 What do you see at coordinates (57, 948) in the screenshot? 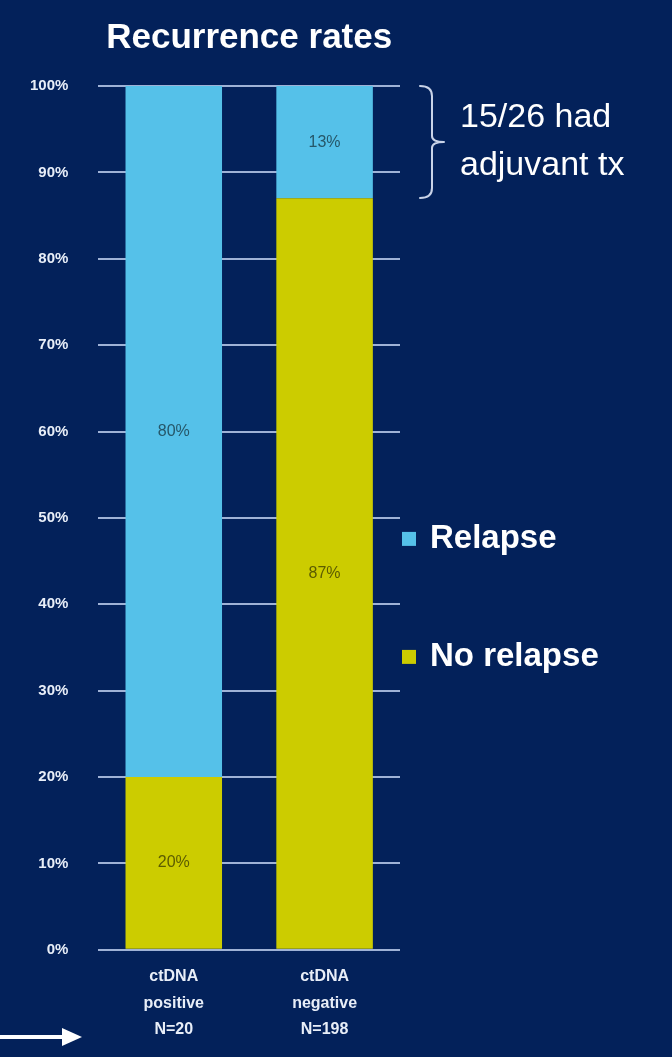
I see `y-tick-label: 0%` at bounding box center [57, 948].